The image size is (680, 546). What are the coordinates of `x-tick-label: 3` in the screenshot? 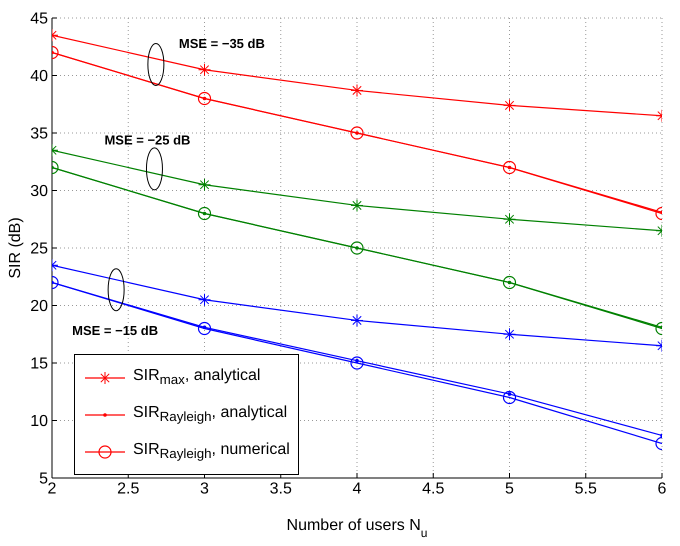 It's located at (205, 489).